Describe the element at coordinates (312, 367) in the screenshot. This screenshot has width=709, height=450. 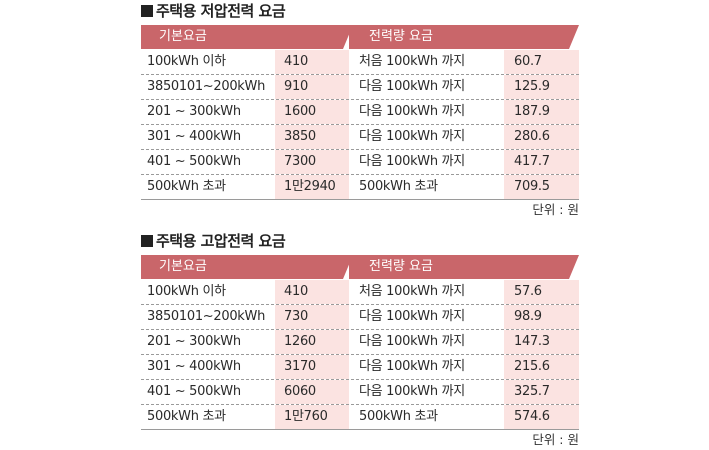
I see `base-charge: 3170` at that location.